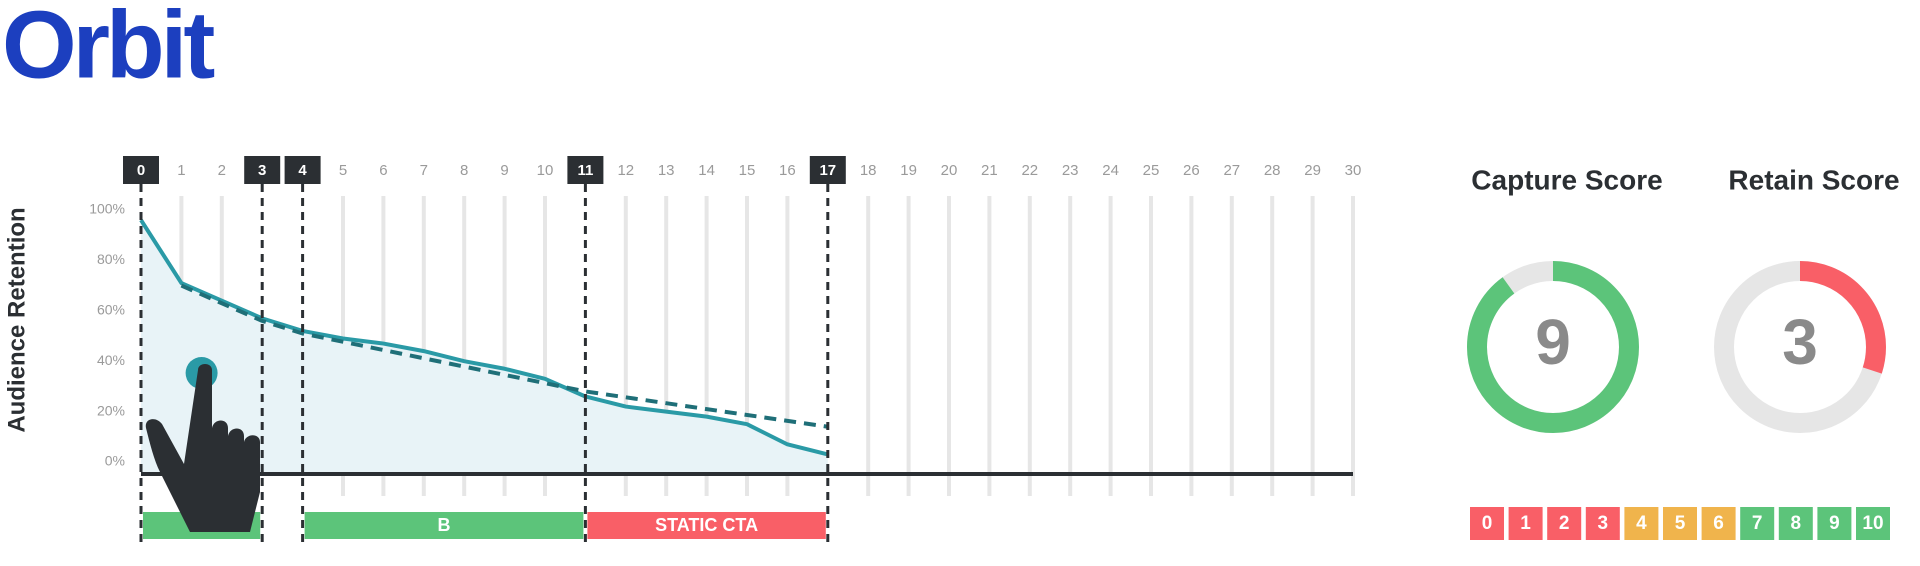 The height and width of the screenshot is (566, 1920). What do you see at coordinates (787, 170) in the screenshot?
I see `x-tick-label: 16` at bounding box center [787, 170].